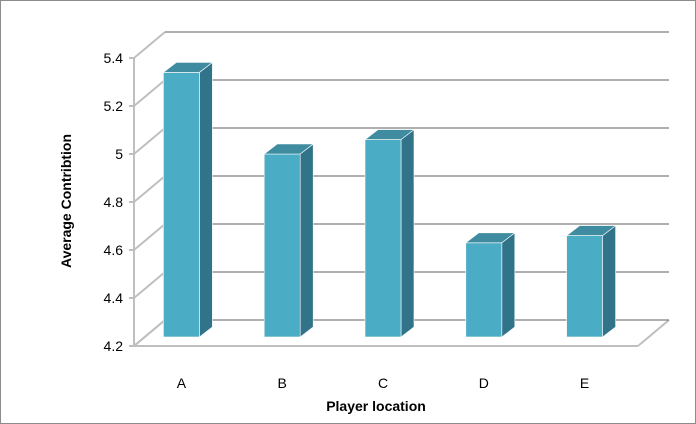 The height and width of the screenshot is (424, 696). What do you see at coordinates (114, 58) in the screenshot?
I see `y-tick-label: 5.4` at bounding box center [114, 58].